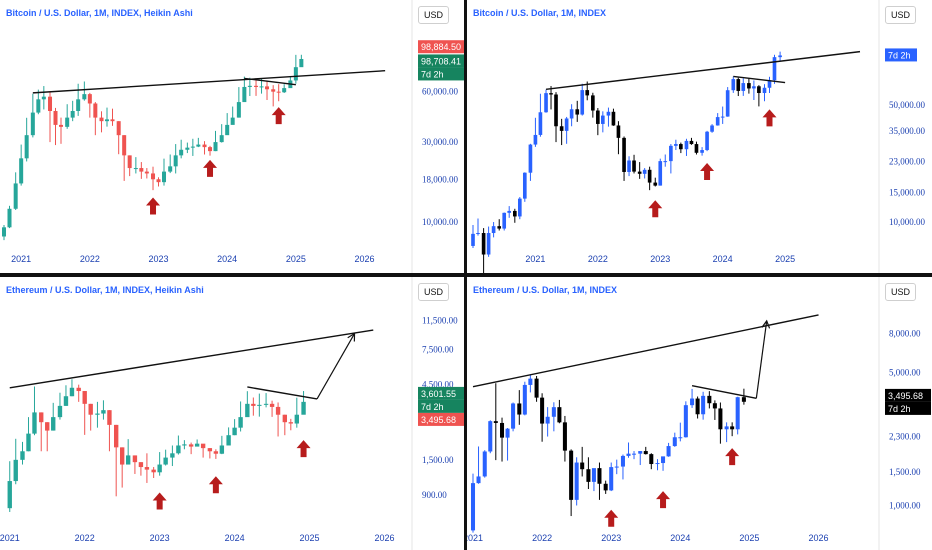 The width and height of the screenshot is (932, 550). I want to click on x-tick-label: 2023, so click(660, 259).